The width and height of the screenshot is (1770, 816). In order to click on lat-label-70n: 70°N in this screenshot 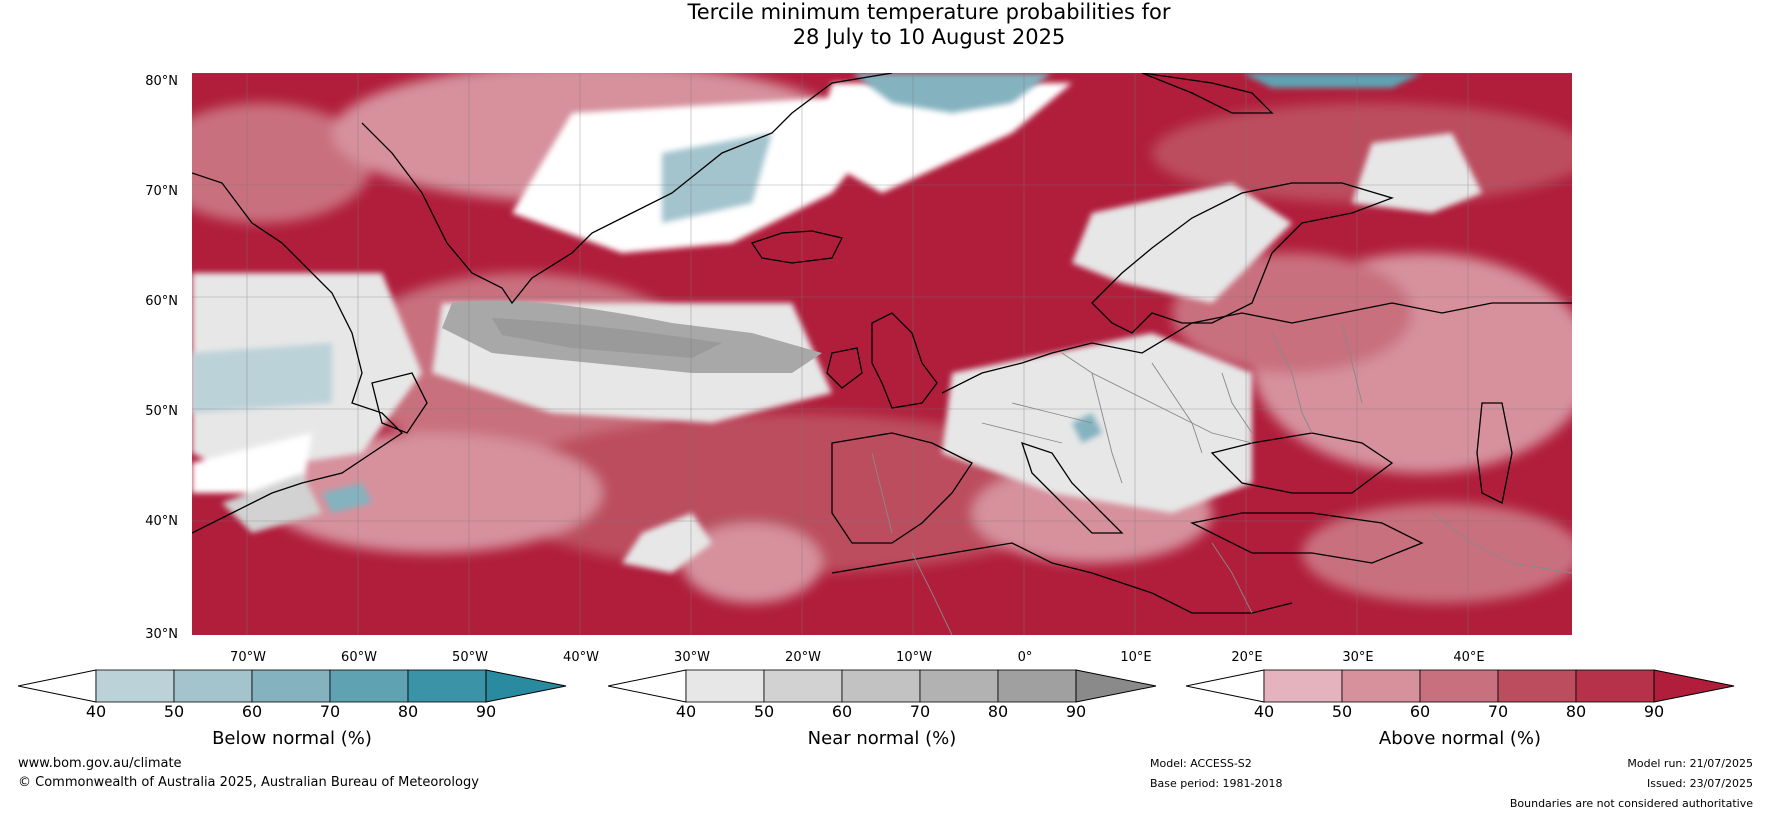, I will do `click(161, 191)`.